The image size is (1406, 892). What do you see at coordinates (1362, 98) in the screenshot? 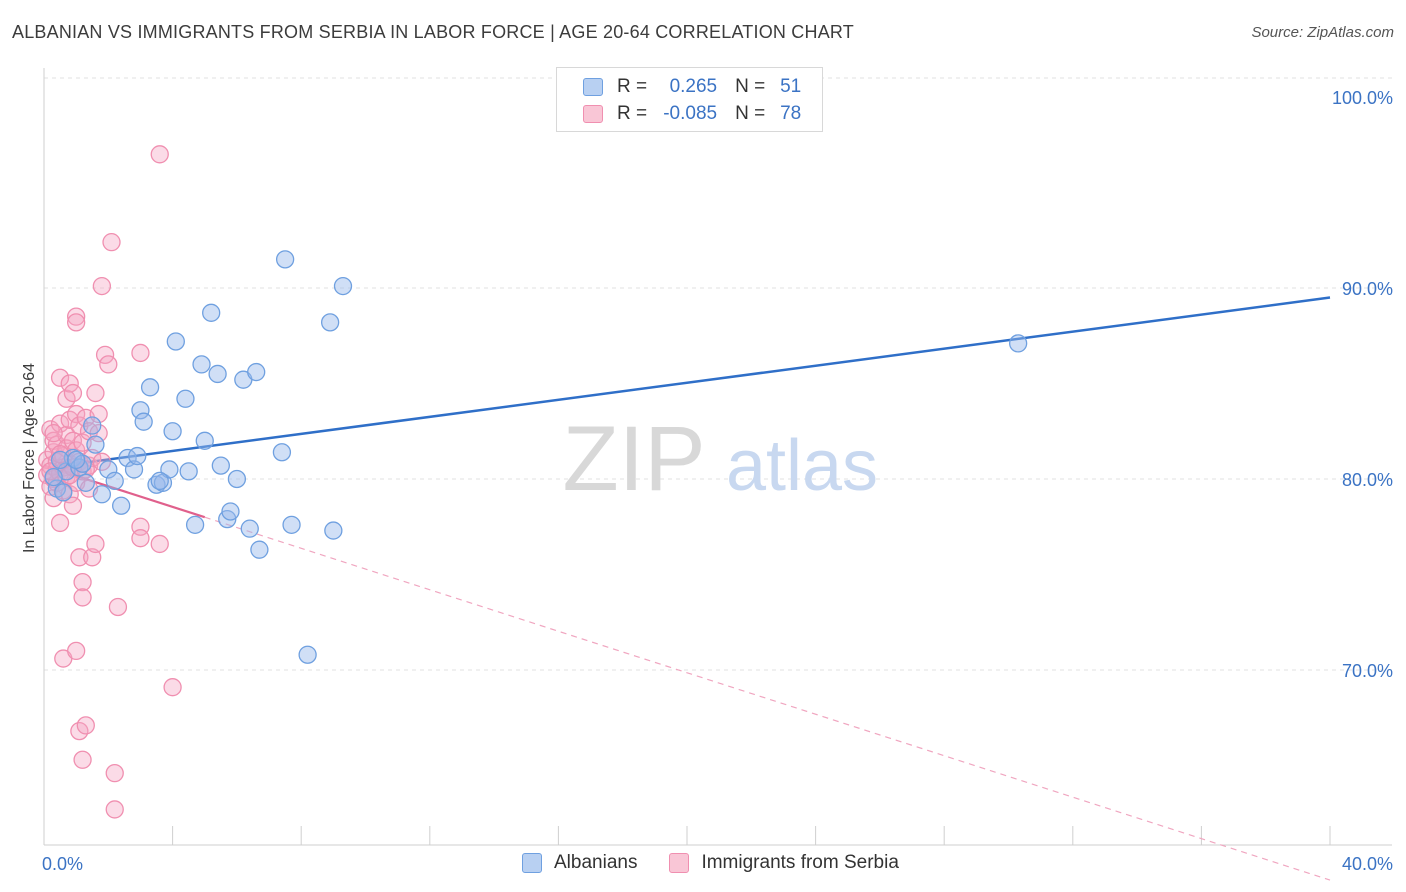
I see `y-tick-label: 100.0%` at bounding box center [1362, 98].